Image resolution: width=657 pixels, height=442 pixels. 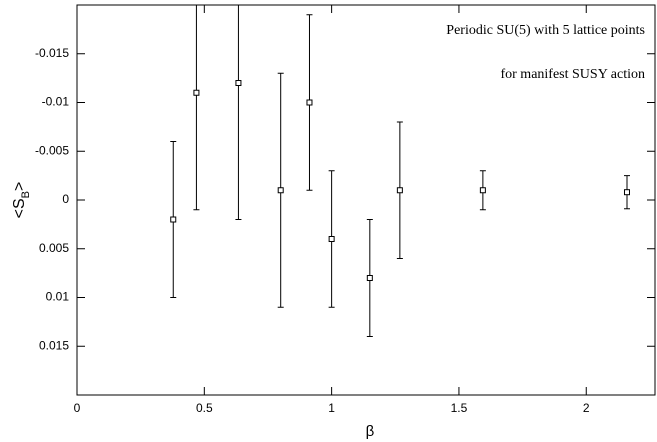 What do you see at coordinates (19, 208) in the screenshot?
I see `y-axis-label-part: <S` at bounding box center [19, 208].